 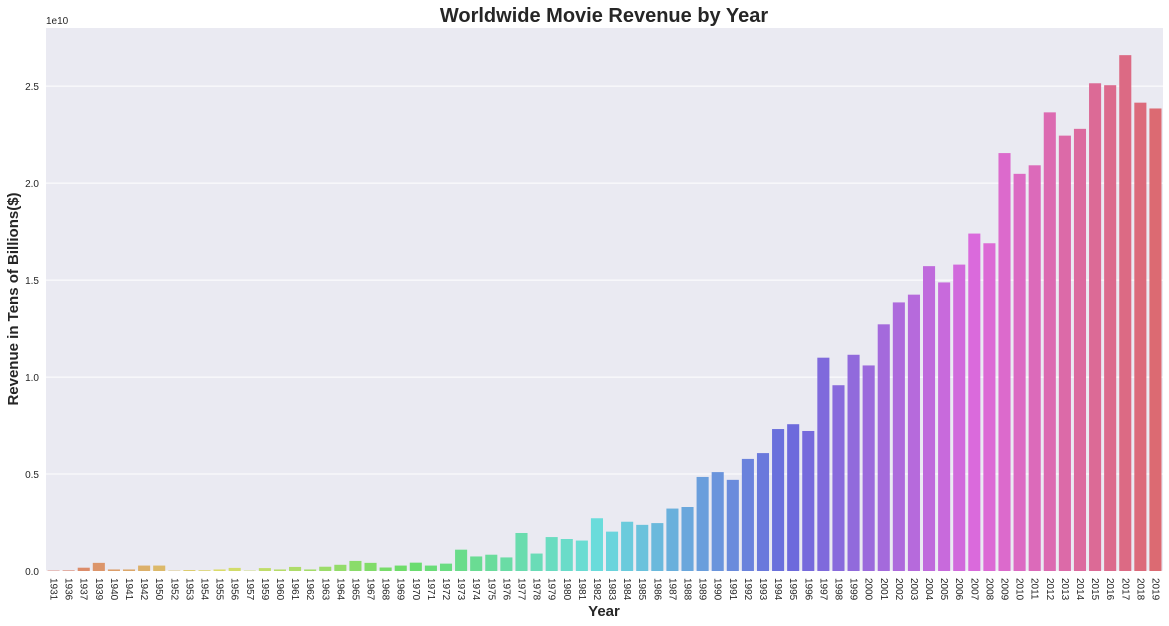 I want to click on bar-1997, so click(x=823, y=464).